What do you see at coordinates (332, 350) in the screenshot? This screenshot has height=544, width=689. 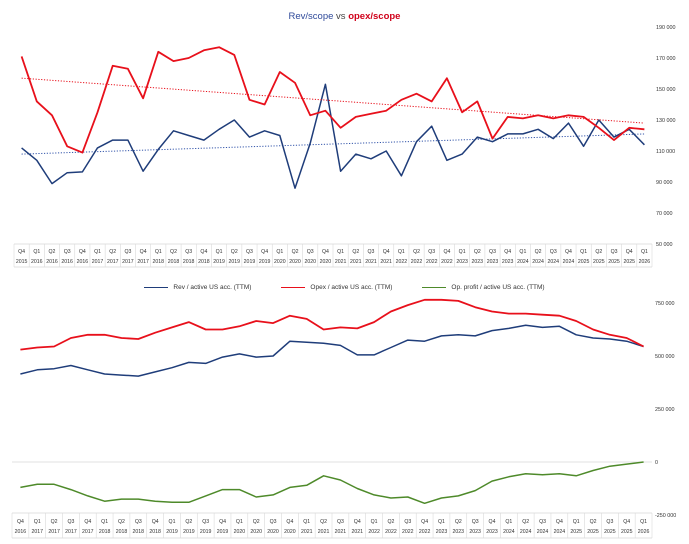 I see `chart2-series-rev` at bounding box center [332, 350].